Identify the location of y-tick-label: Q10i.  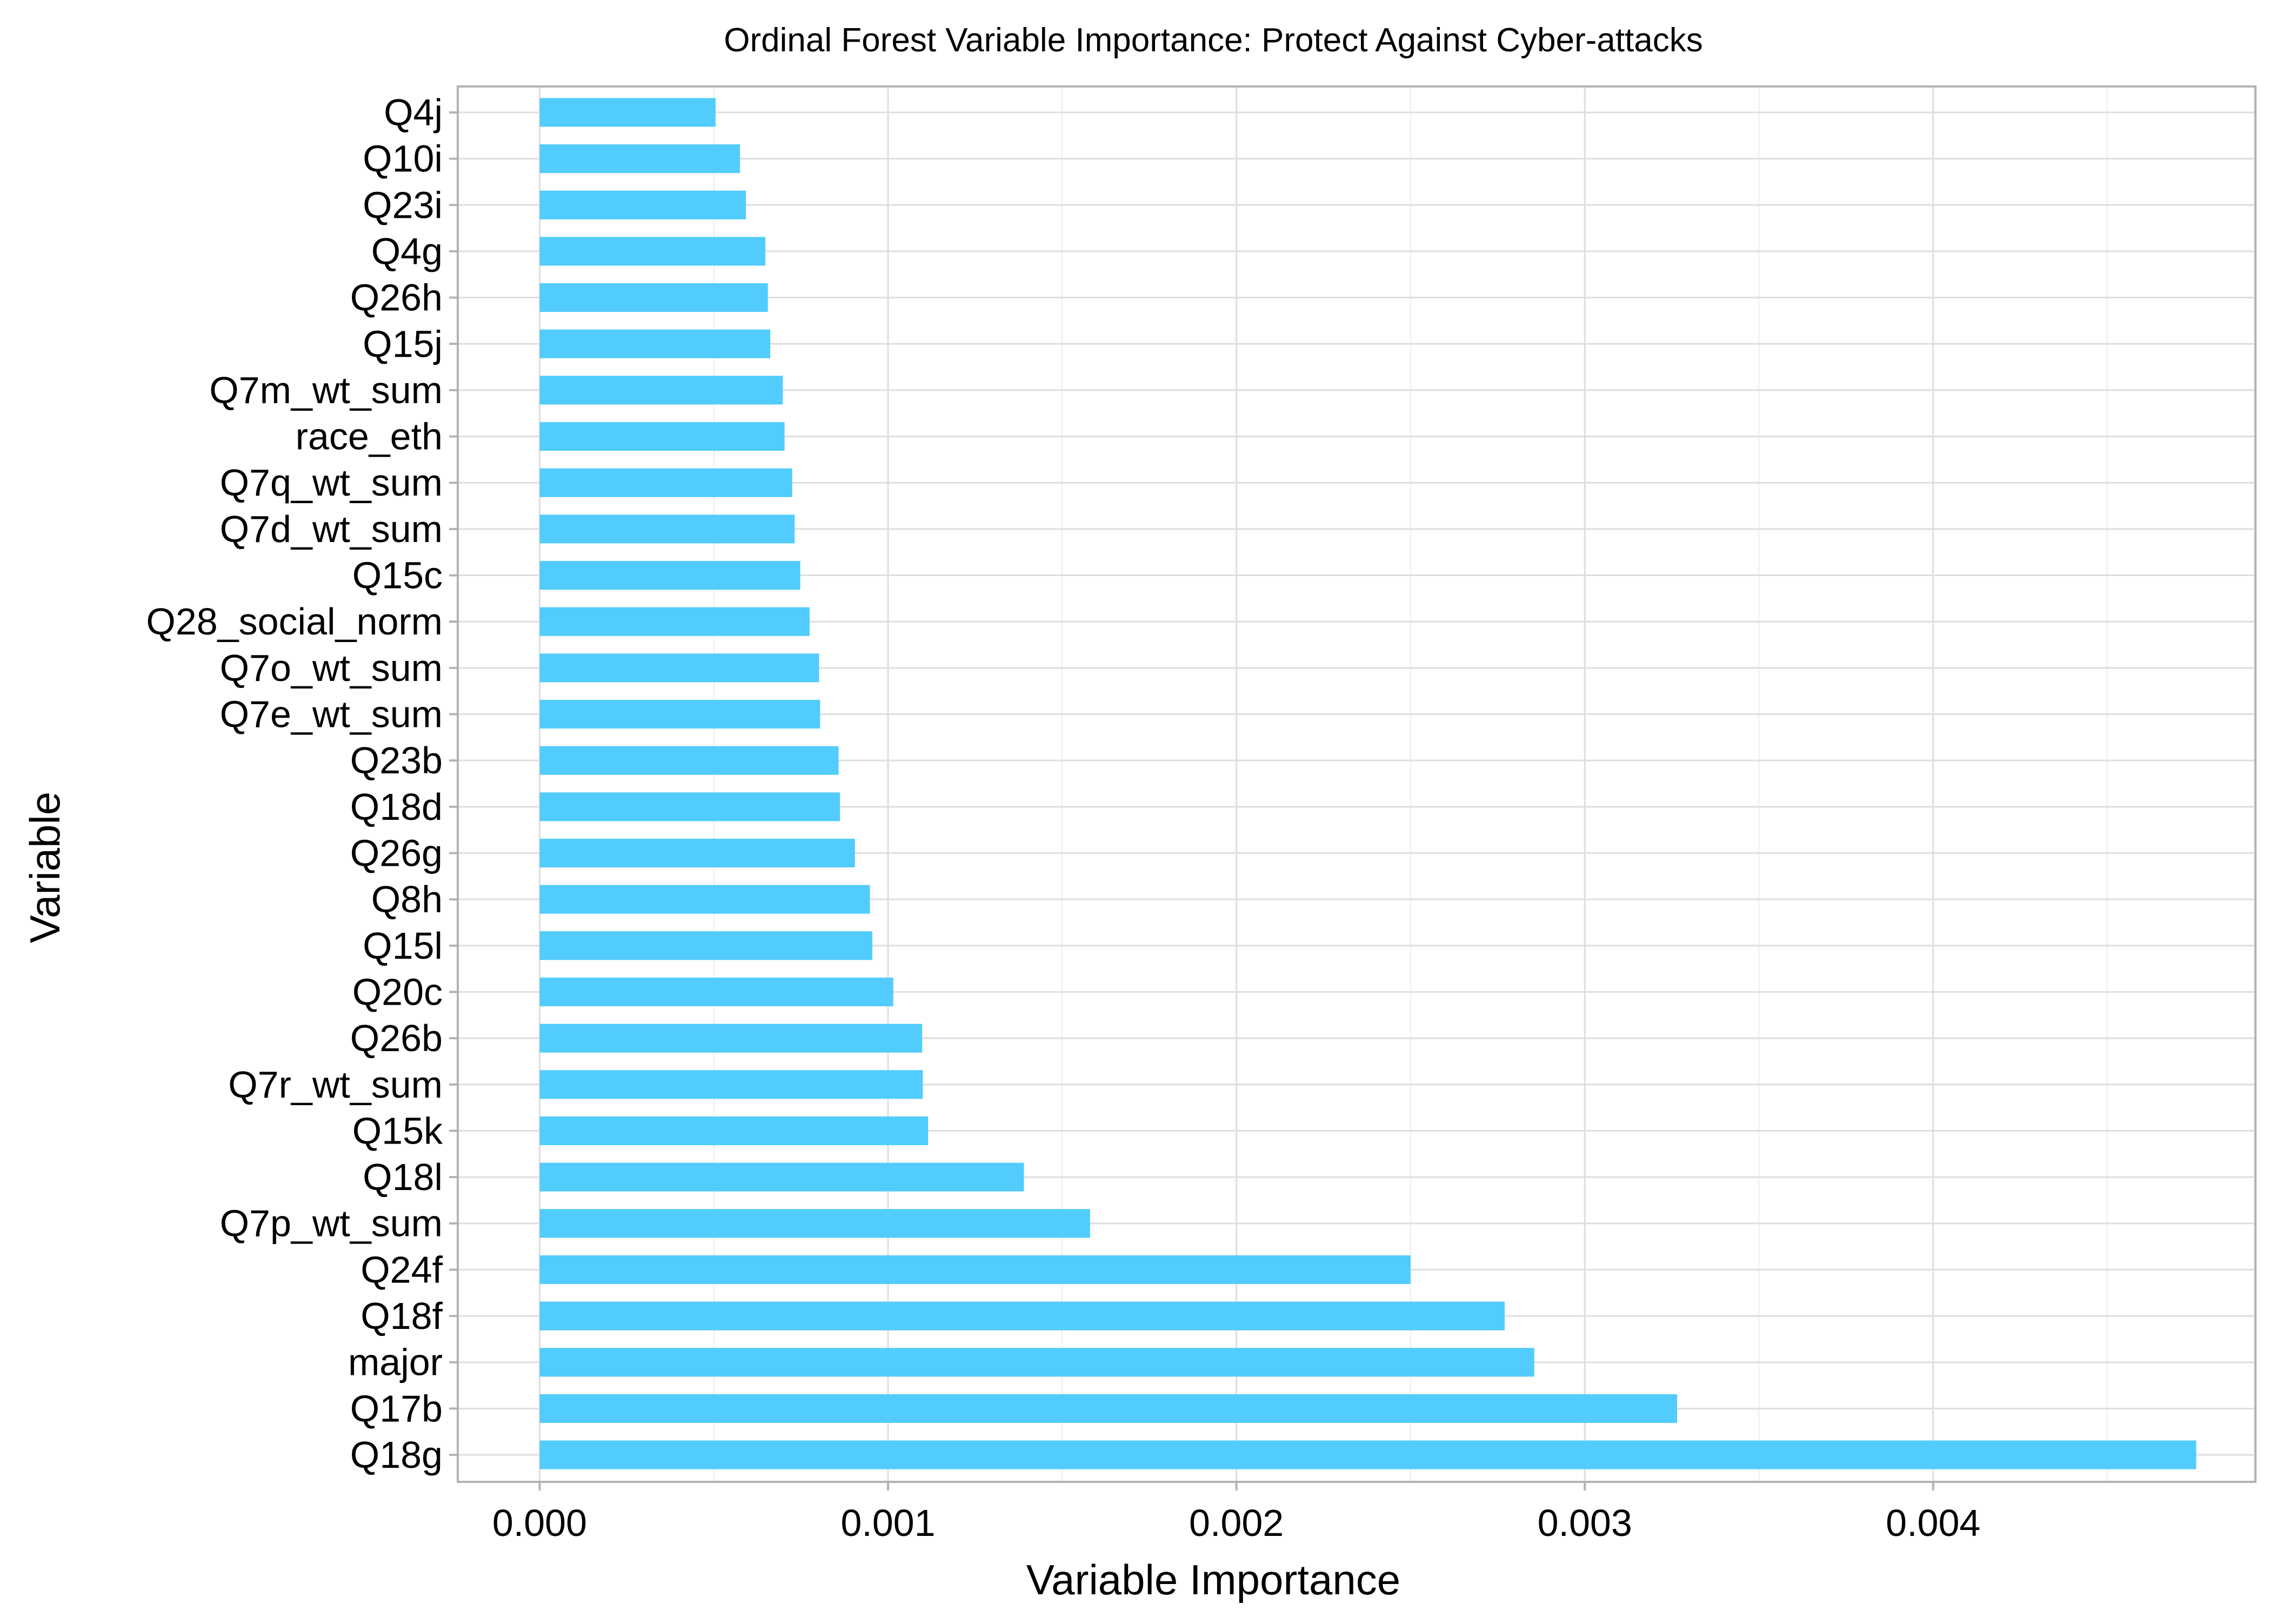
(403, 159).